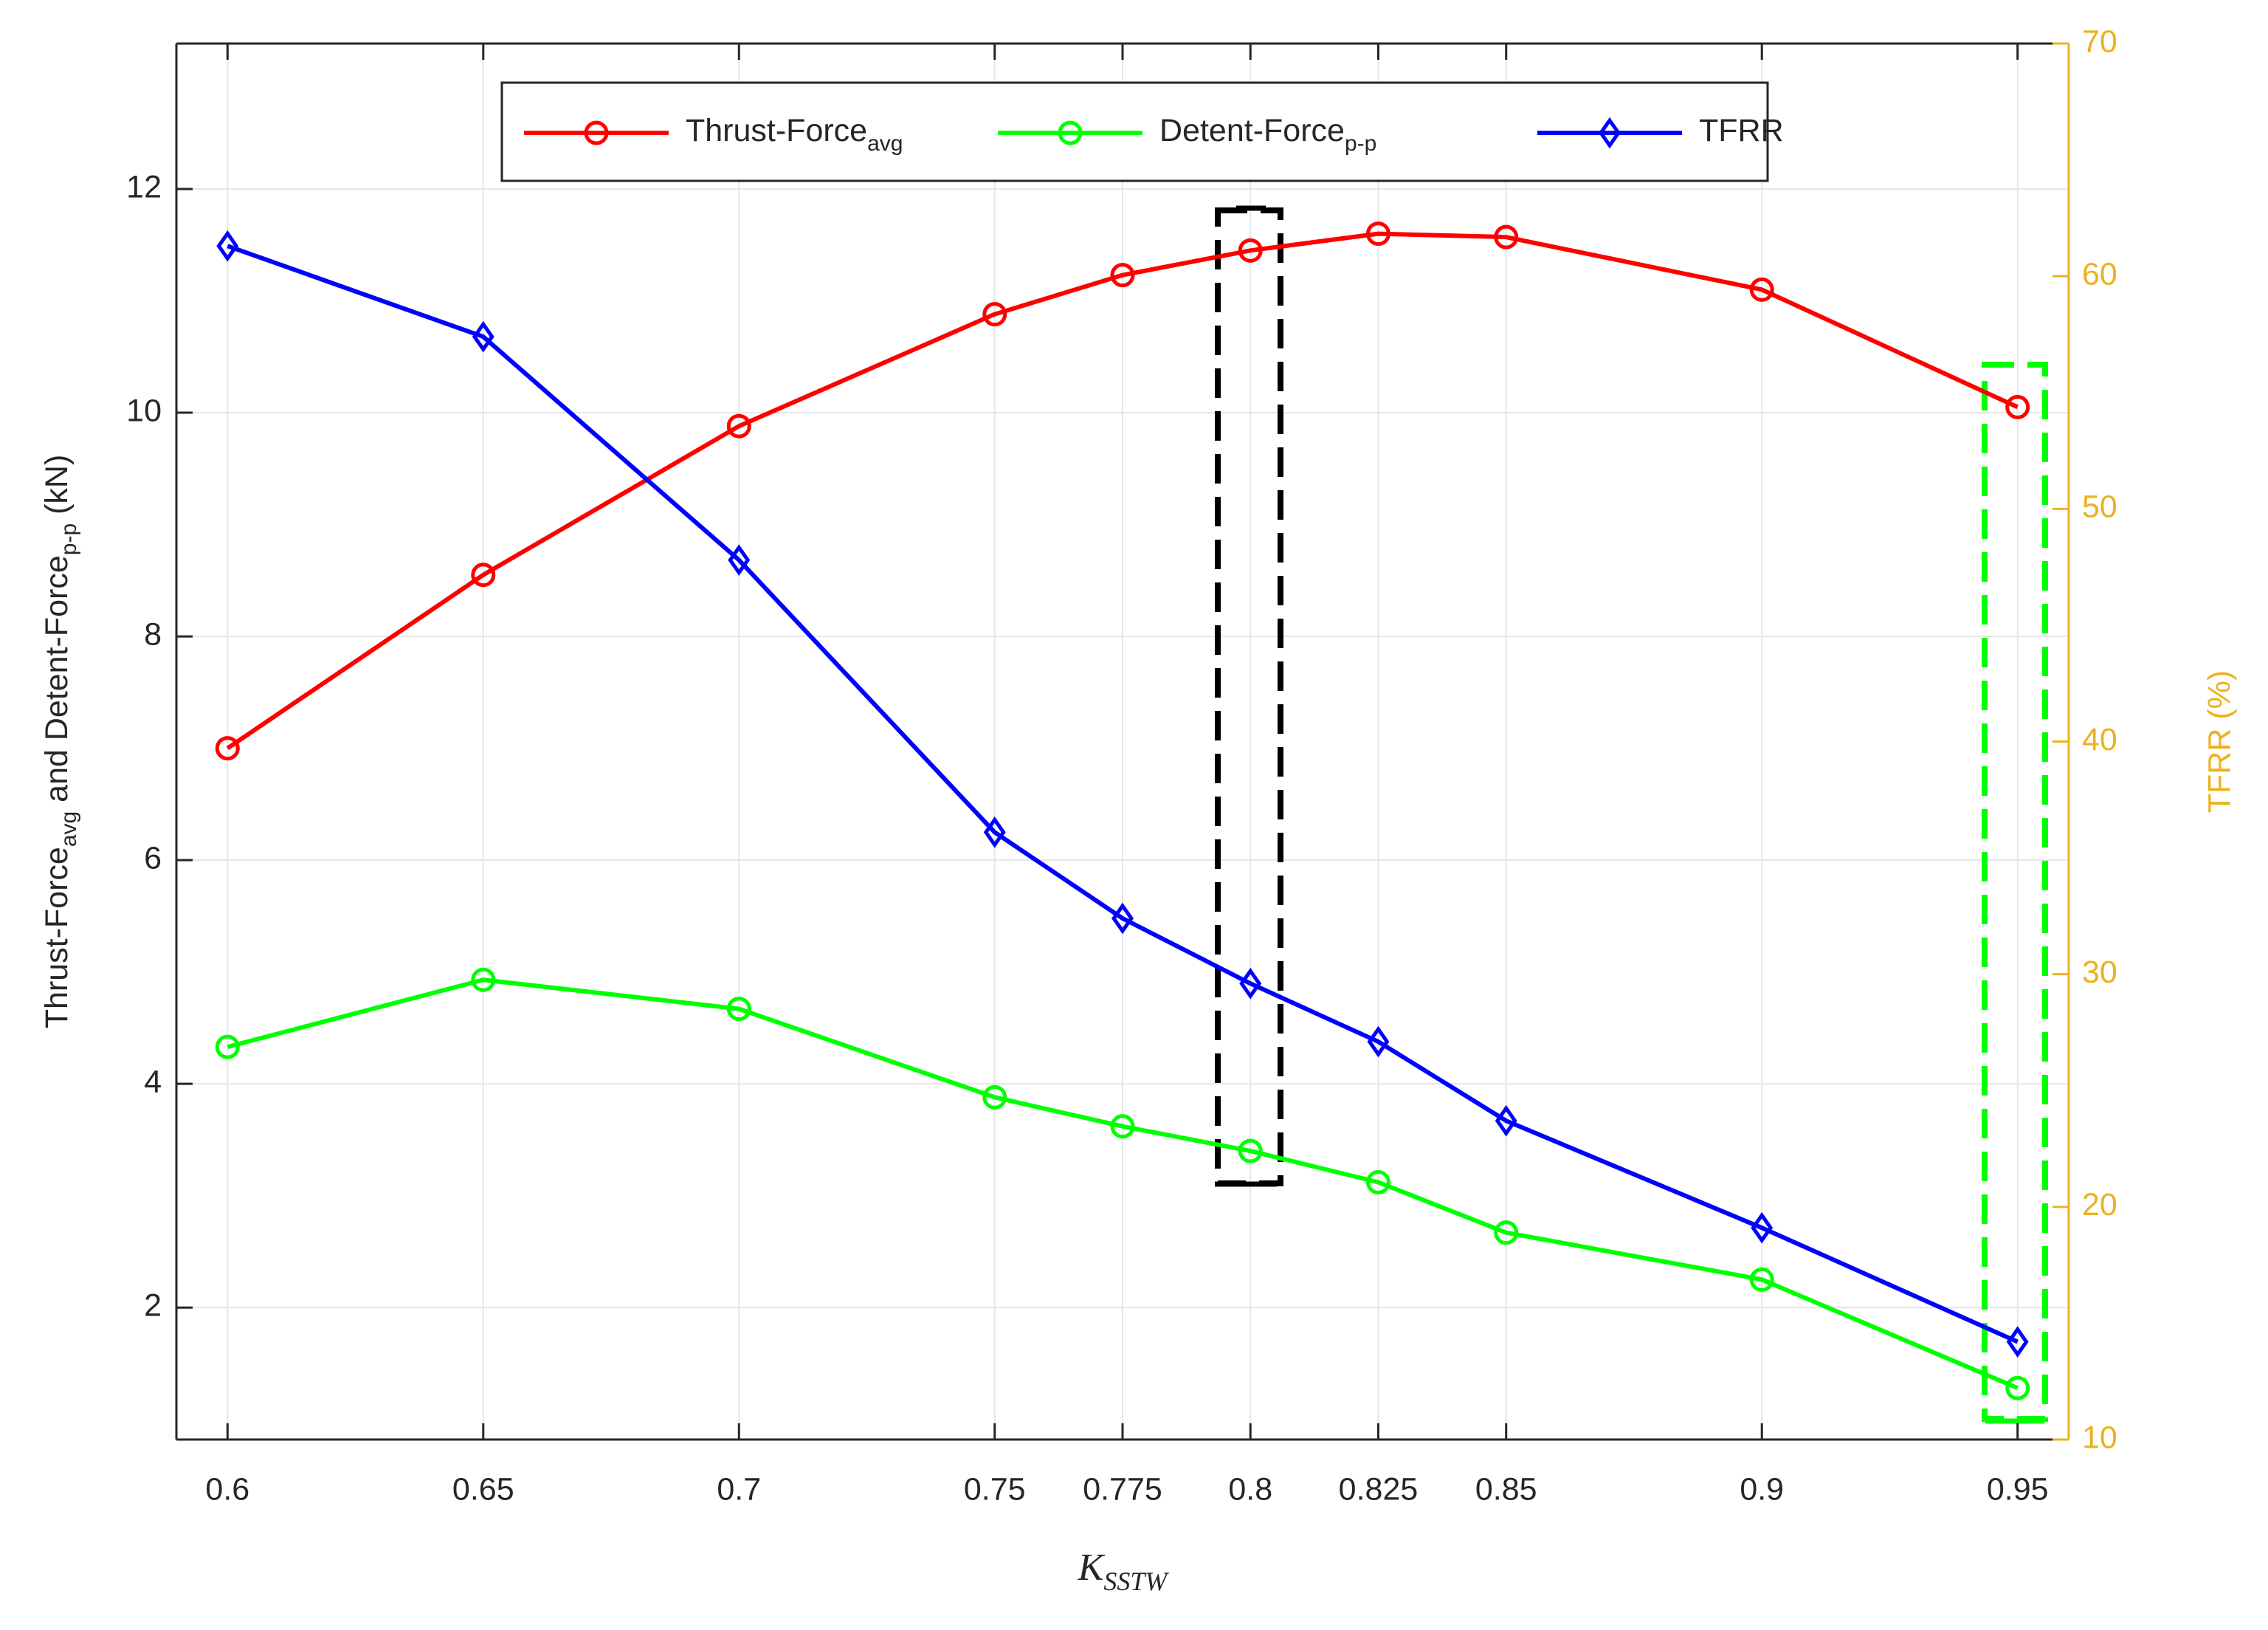 This screenshot has width=2268, height=1630. I want to click on legend-name: Detent-Force, so click(1252, 130).